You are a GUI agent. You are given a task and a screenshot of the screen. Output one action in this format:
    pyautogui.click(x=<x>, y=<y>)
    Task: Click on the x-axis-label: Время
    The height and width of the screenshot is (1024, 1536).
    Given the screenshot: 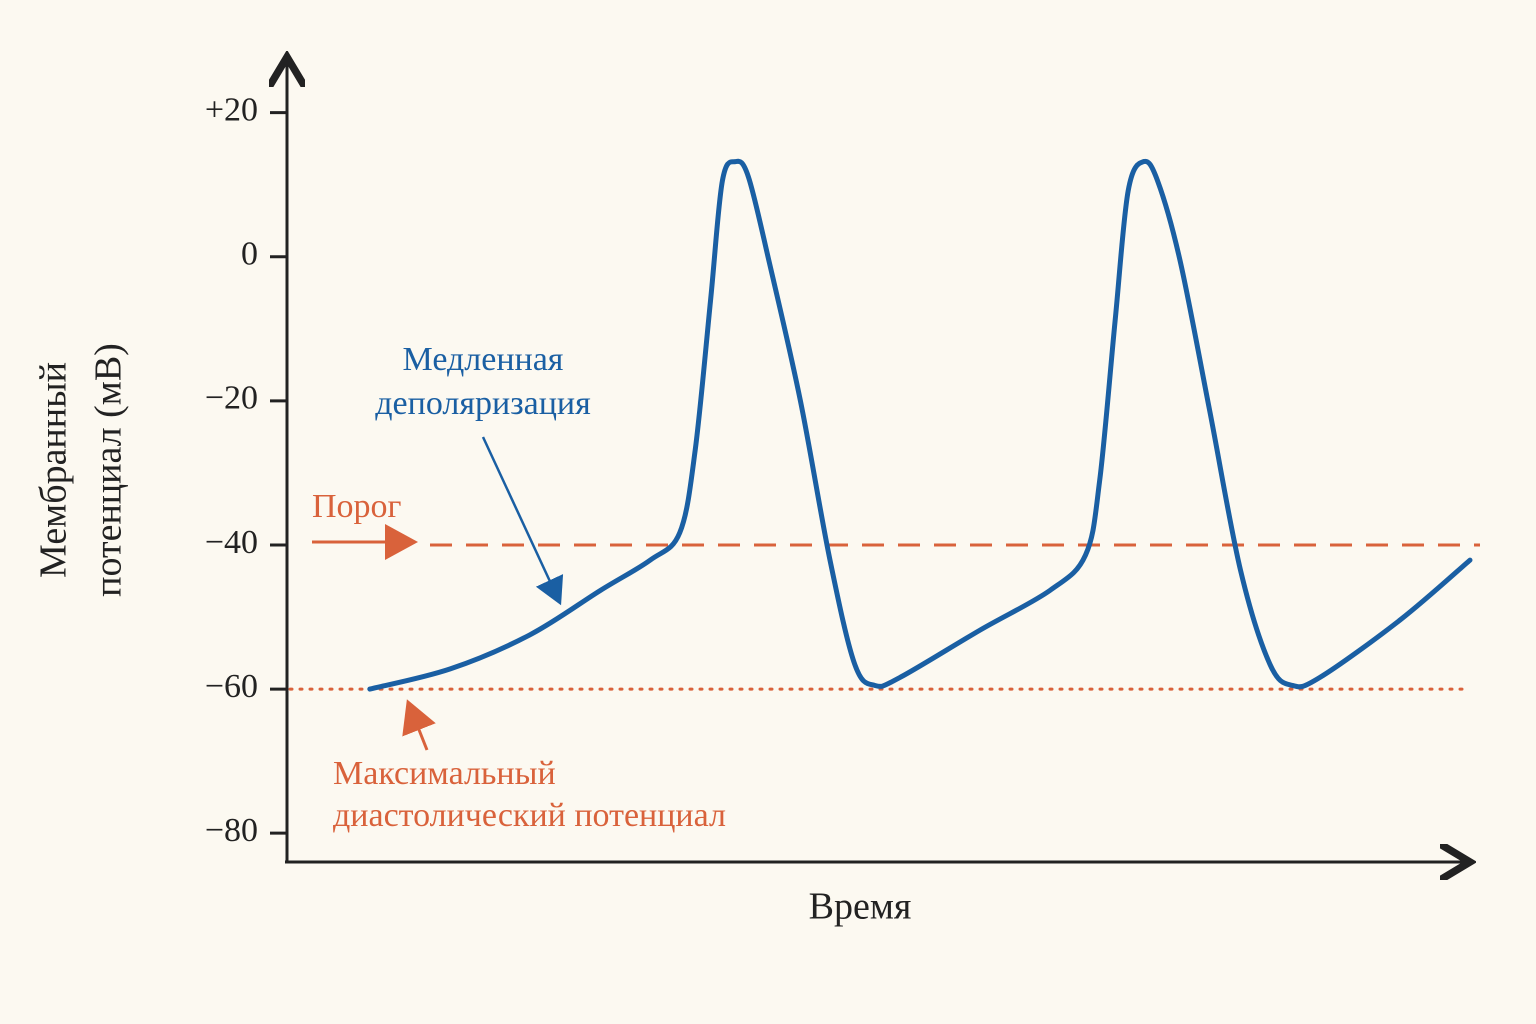 What is the action you would take?
    pyautogui.click(x=860, y=907)
    